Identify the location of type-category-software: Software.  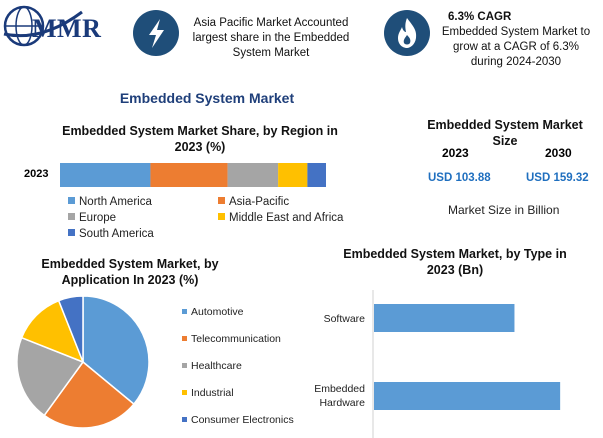
(344, 319).